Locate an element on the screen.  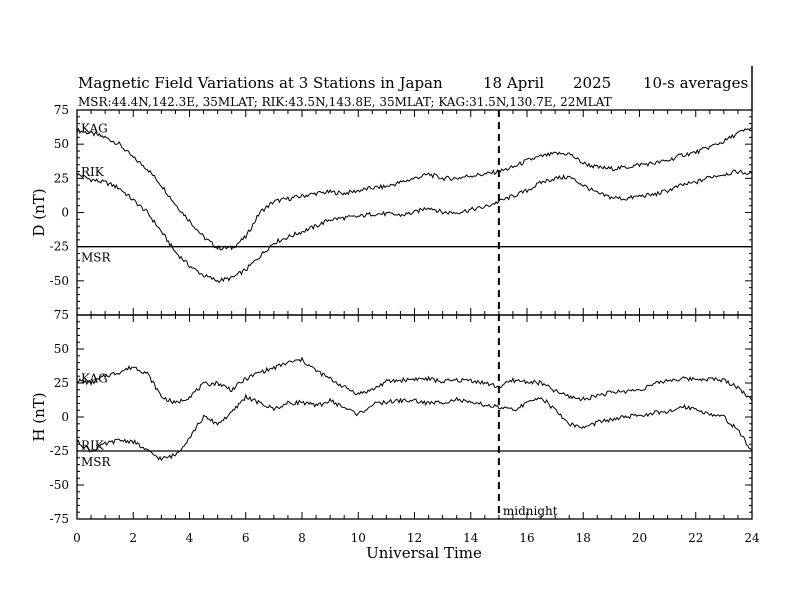
x-tick-label: 6 is located at coordinates (246, 538).